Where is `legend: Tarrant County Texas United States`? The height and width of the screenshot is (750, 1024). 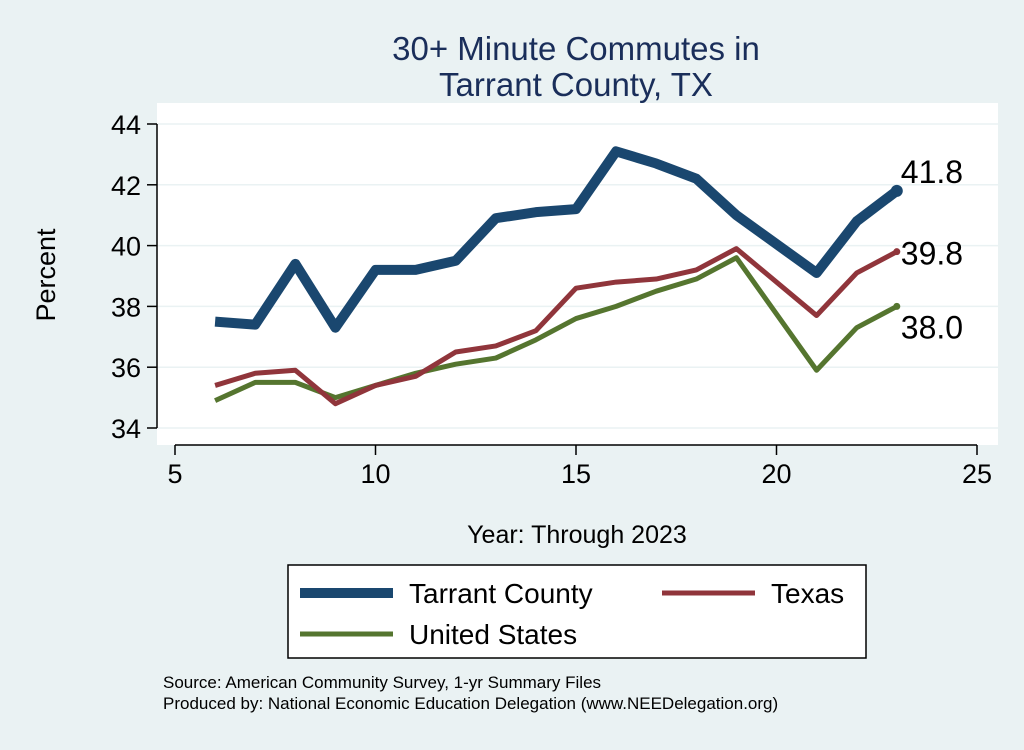
legend: Tarrant County Texas United States is located at coordinates (577, 611).